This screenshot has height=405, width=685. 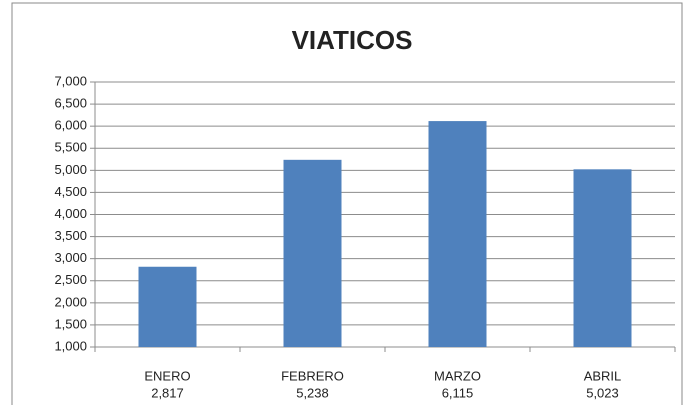 I want to click on y-tick-label: 4,500, so click(x=70, y=191).